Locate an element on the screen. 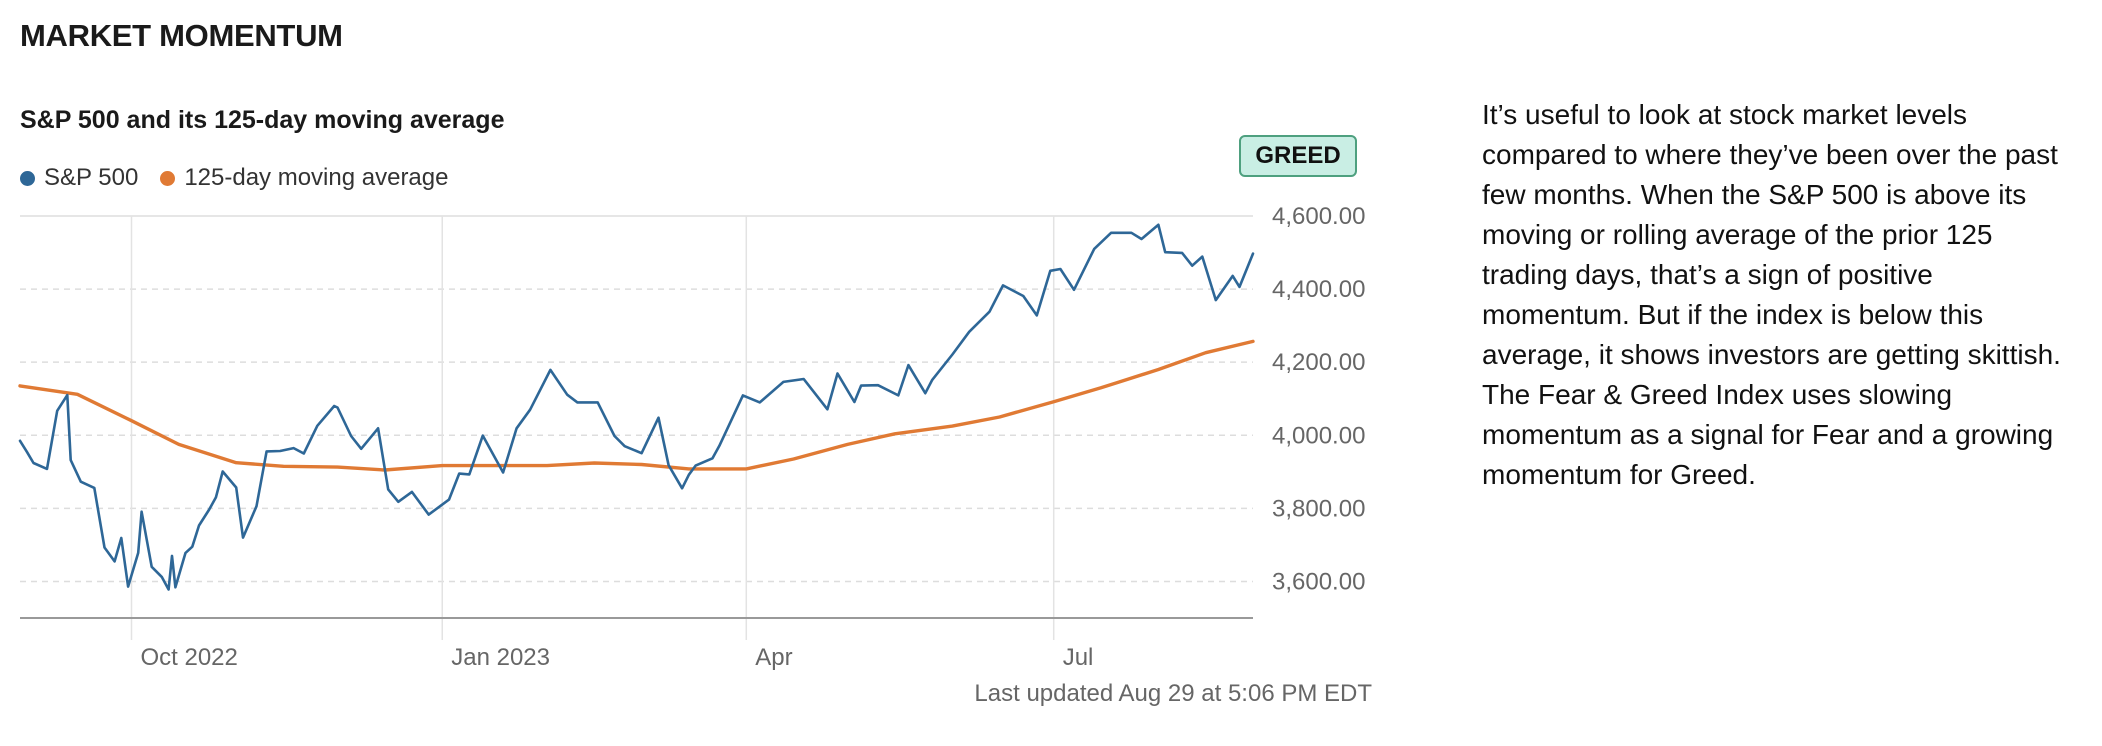 The image size is (2102, 746). x-tick-label: Jan 2023 is located at coordinates (500, 657).